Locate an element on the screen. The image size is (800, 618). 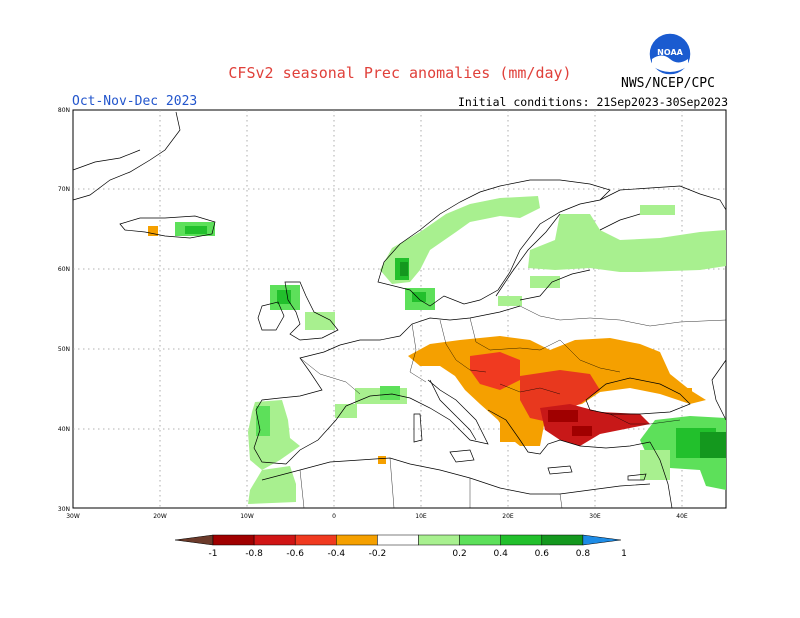
lat-label-80n: 80N is located at coordinates (64, 110).